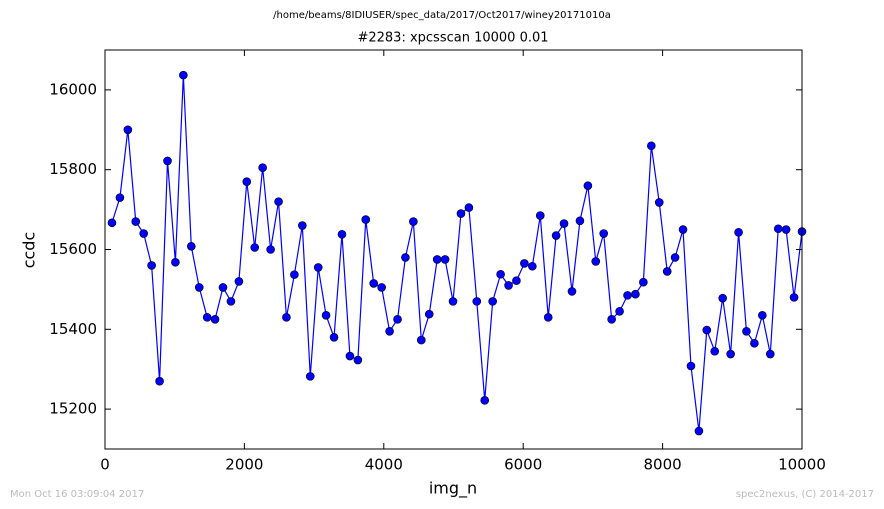 The height and width of the screenshot is (509, 884). What do you see at coordinates (29, 250) in the screenshot?
I see `y-axis-label: ccdc` at bounding box center [29, 250].